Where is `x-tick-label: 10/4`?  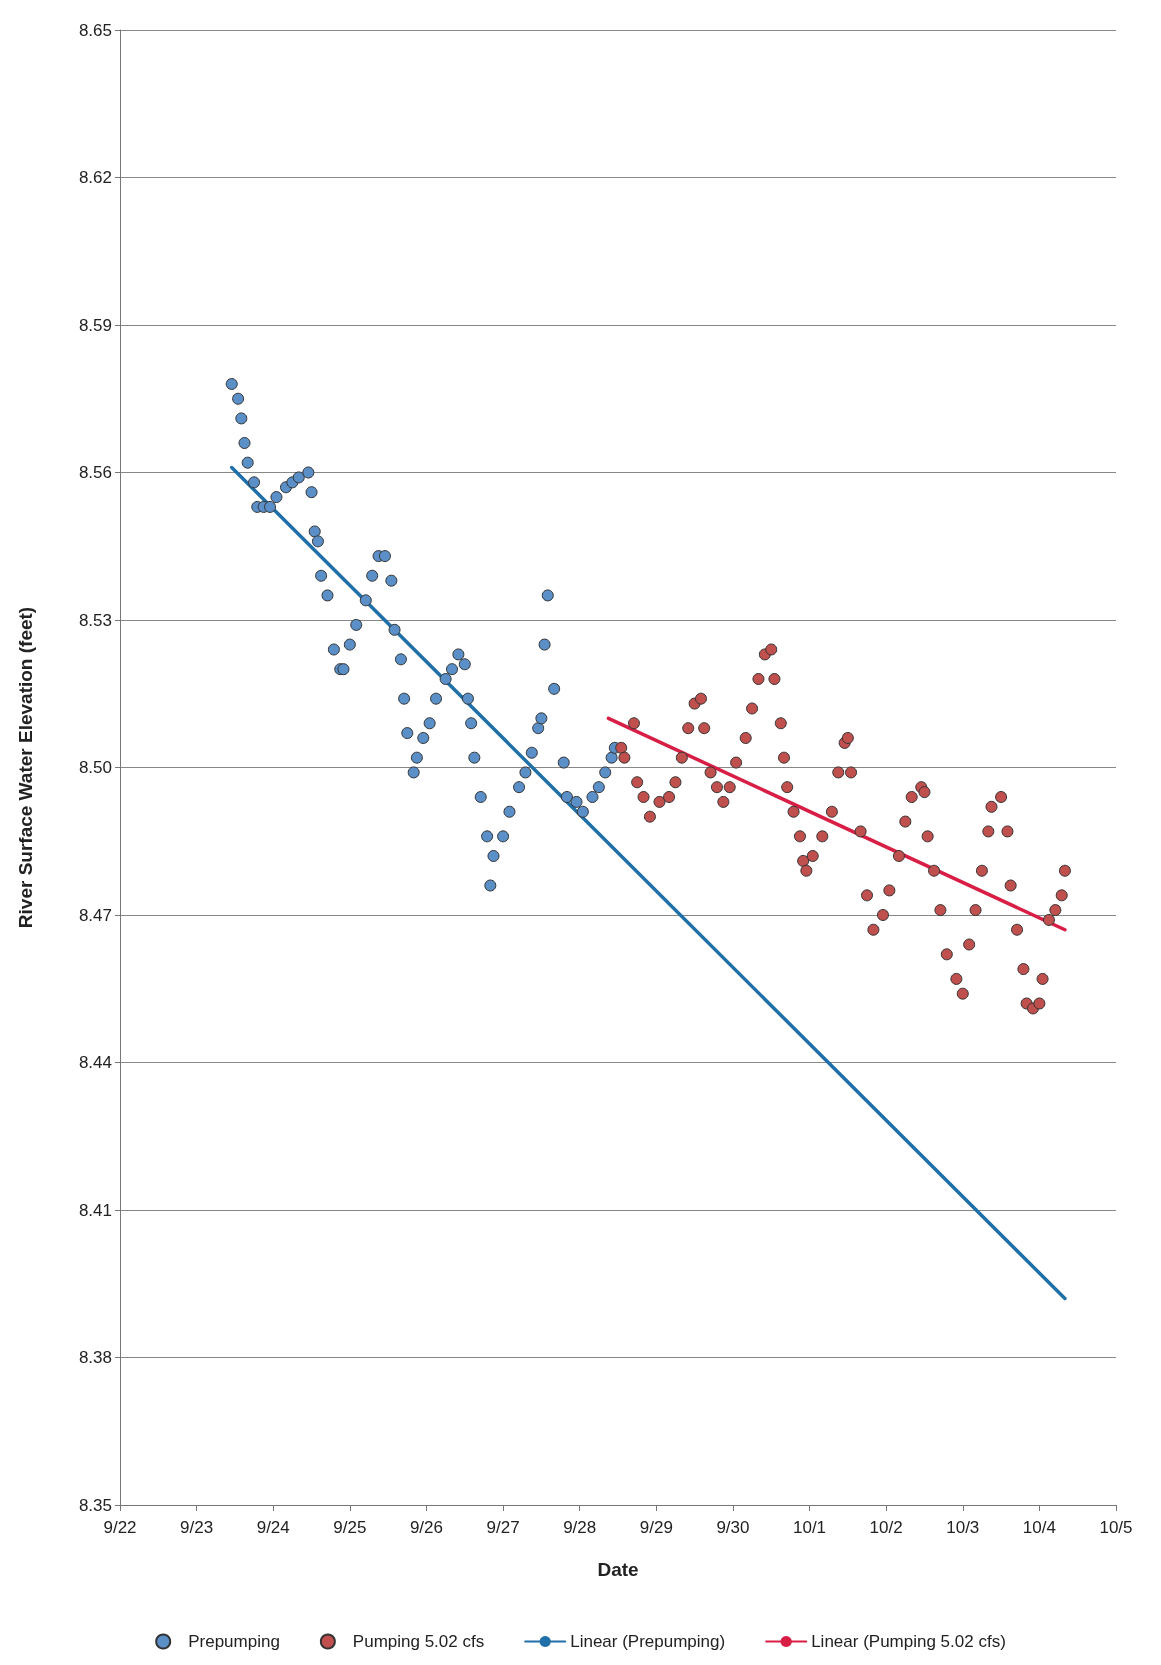
x-tick-label: 10/4 is located at coordinates (1039, 1527).